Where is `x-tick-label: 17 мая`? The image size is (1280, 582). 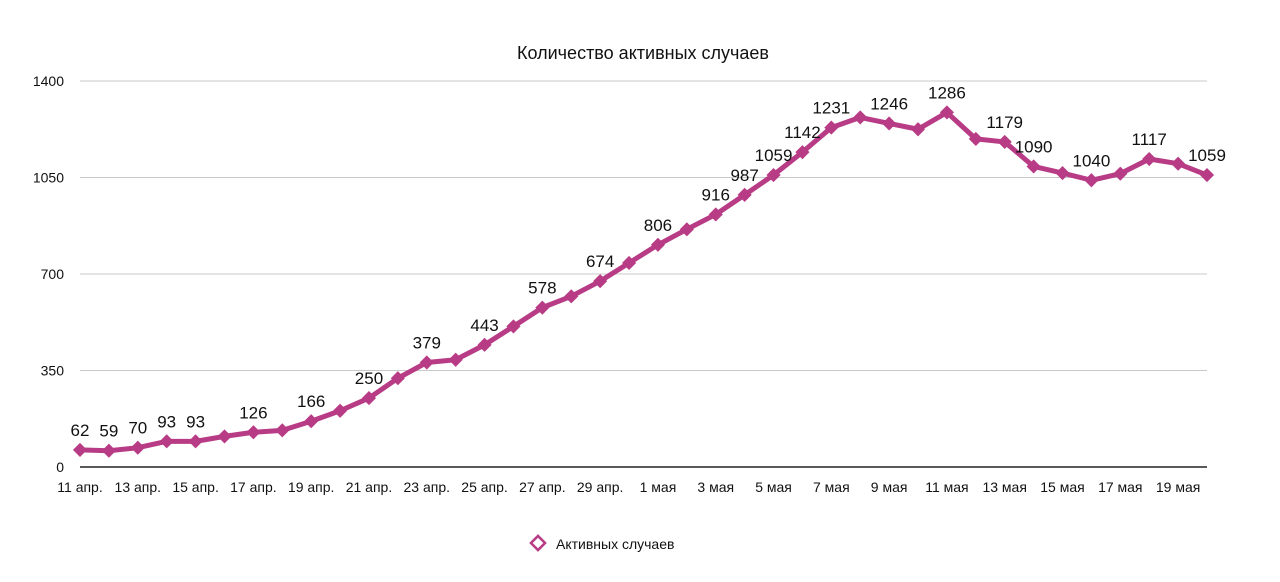
x-tick-label: 17 мая is located at coordinates (1120, 487).